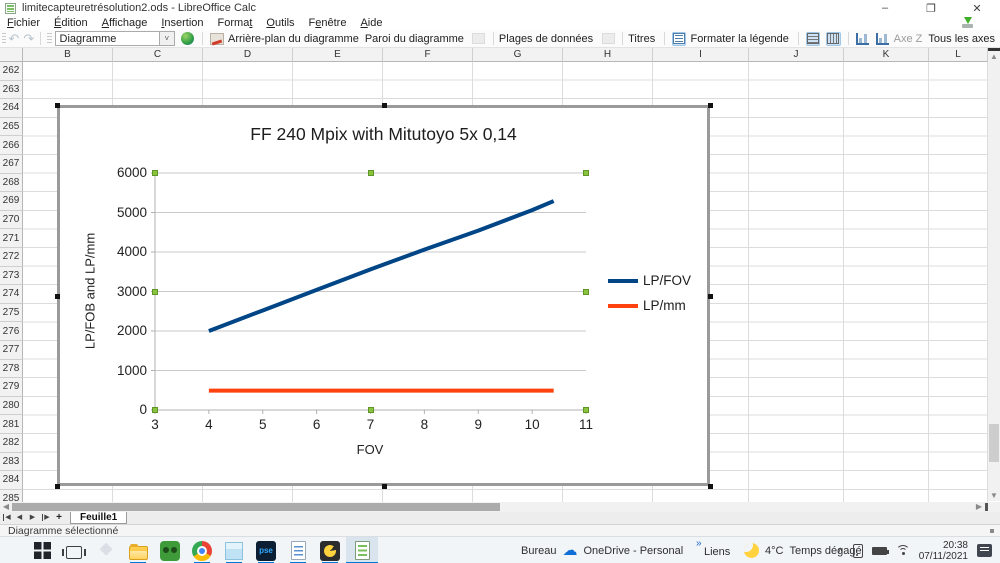  What do you see at coordinates (902, 550) in the screenshot?
I see `wifi-icon` at bounding box center [902, 550].